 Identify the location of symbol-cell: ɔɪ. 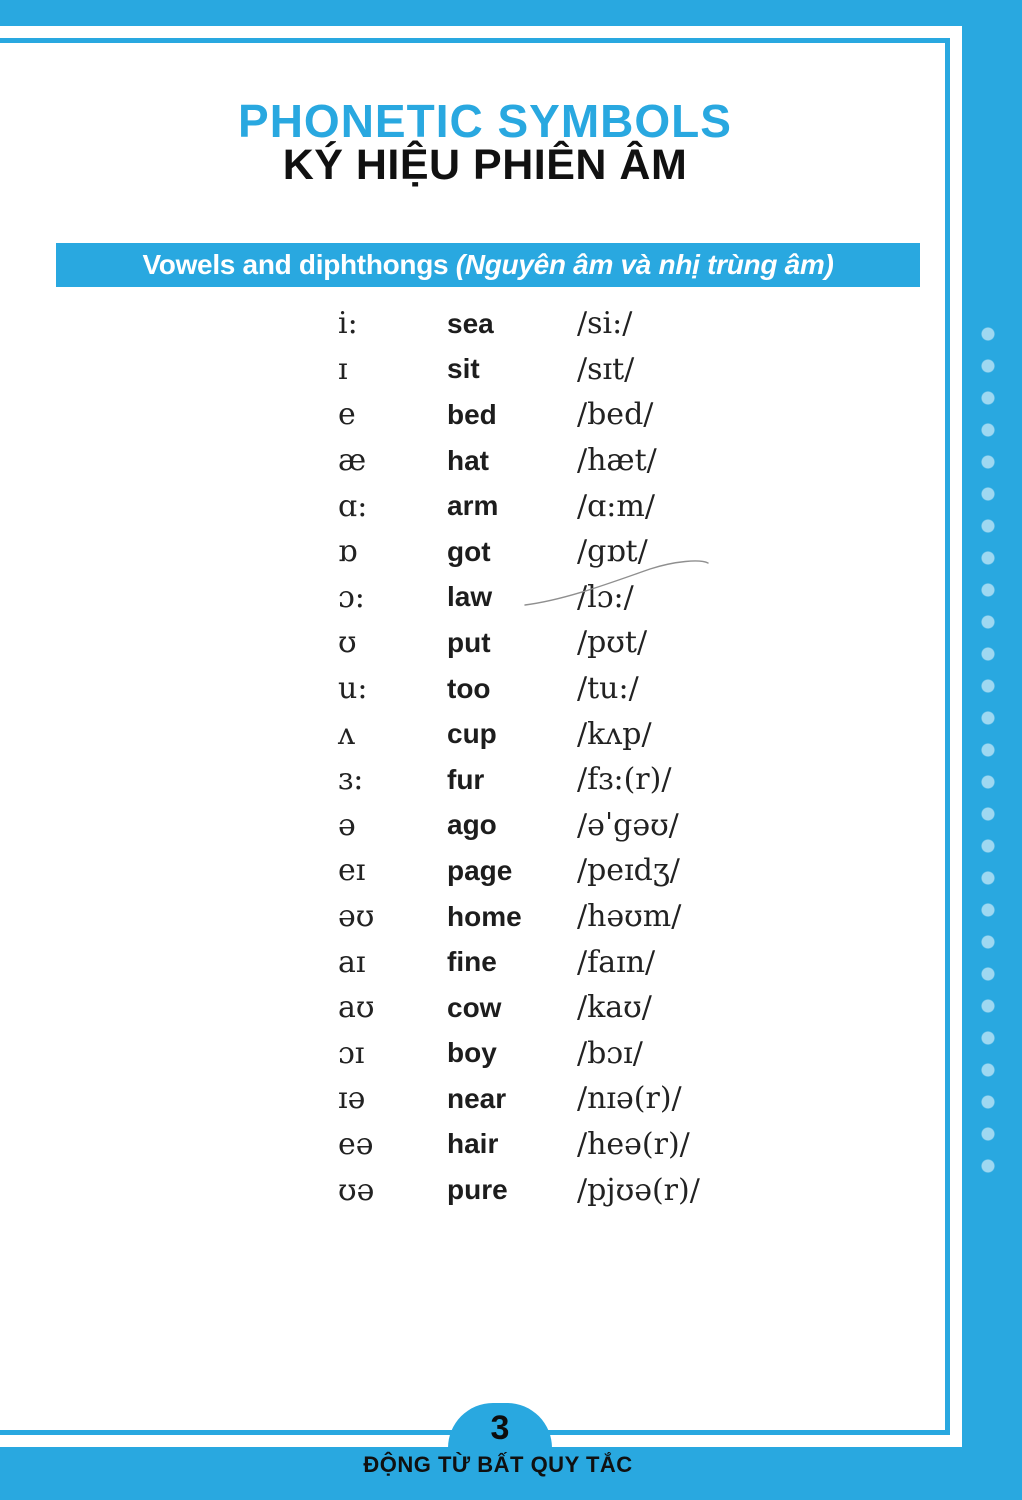
(351, 1053).